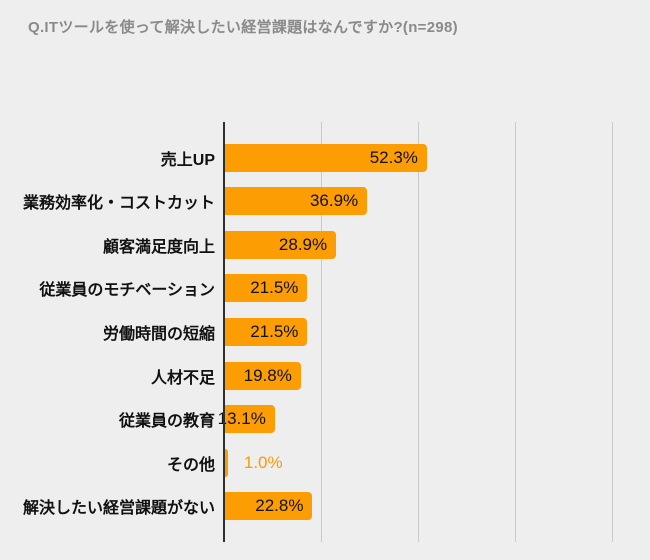 The image size is (650, 560). What do you see at coordinates (158, 247) in the screenshot?
I see `category-label: 顧客満足度向上` at bounding box center [158, 247].